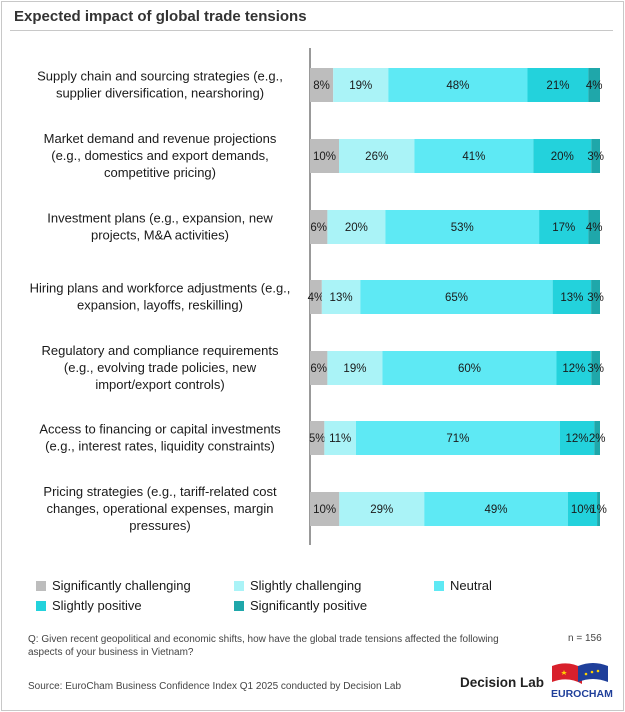 This screenshot has height=712, width=625. I want to click on legend-item-neutral: Neutral, so click(463, 585).